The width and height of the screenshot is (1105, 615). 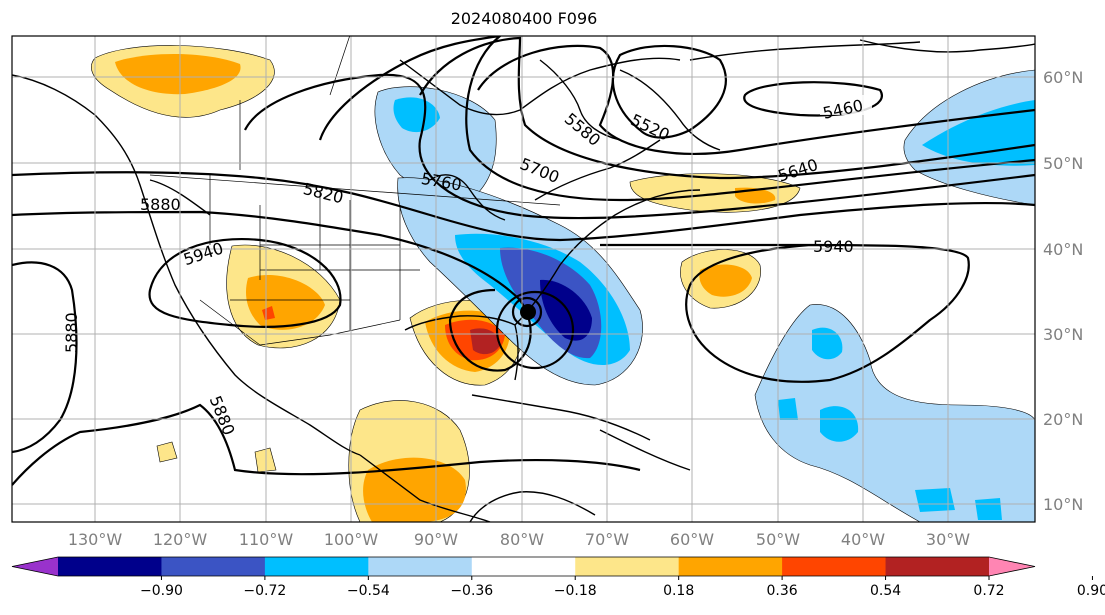 What do you see at coordinates (1063, 77) in the screenshot?
I see `lat-label: 60°N` at bounding box center [1063, 77].